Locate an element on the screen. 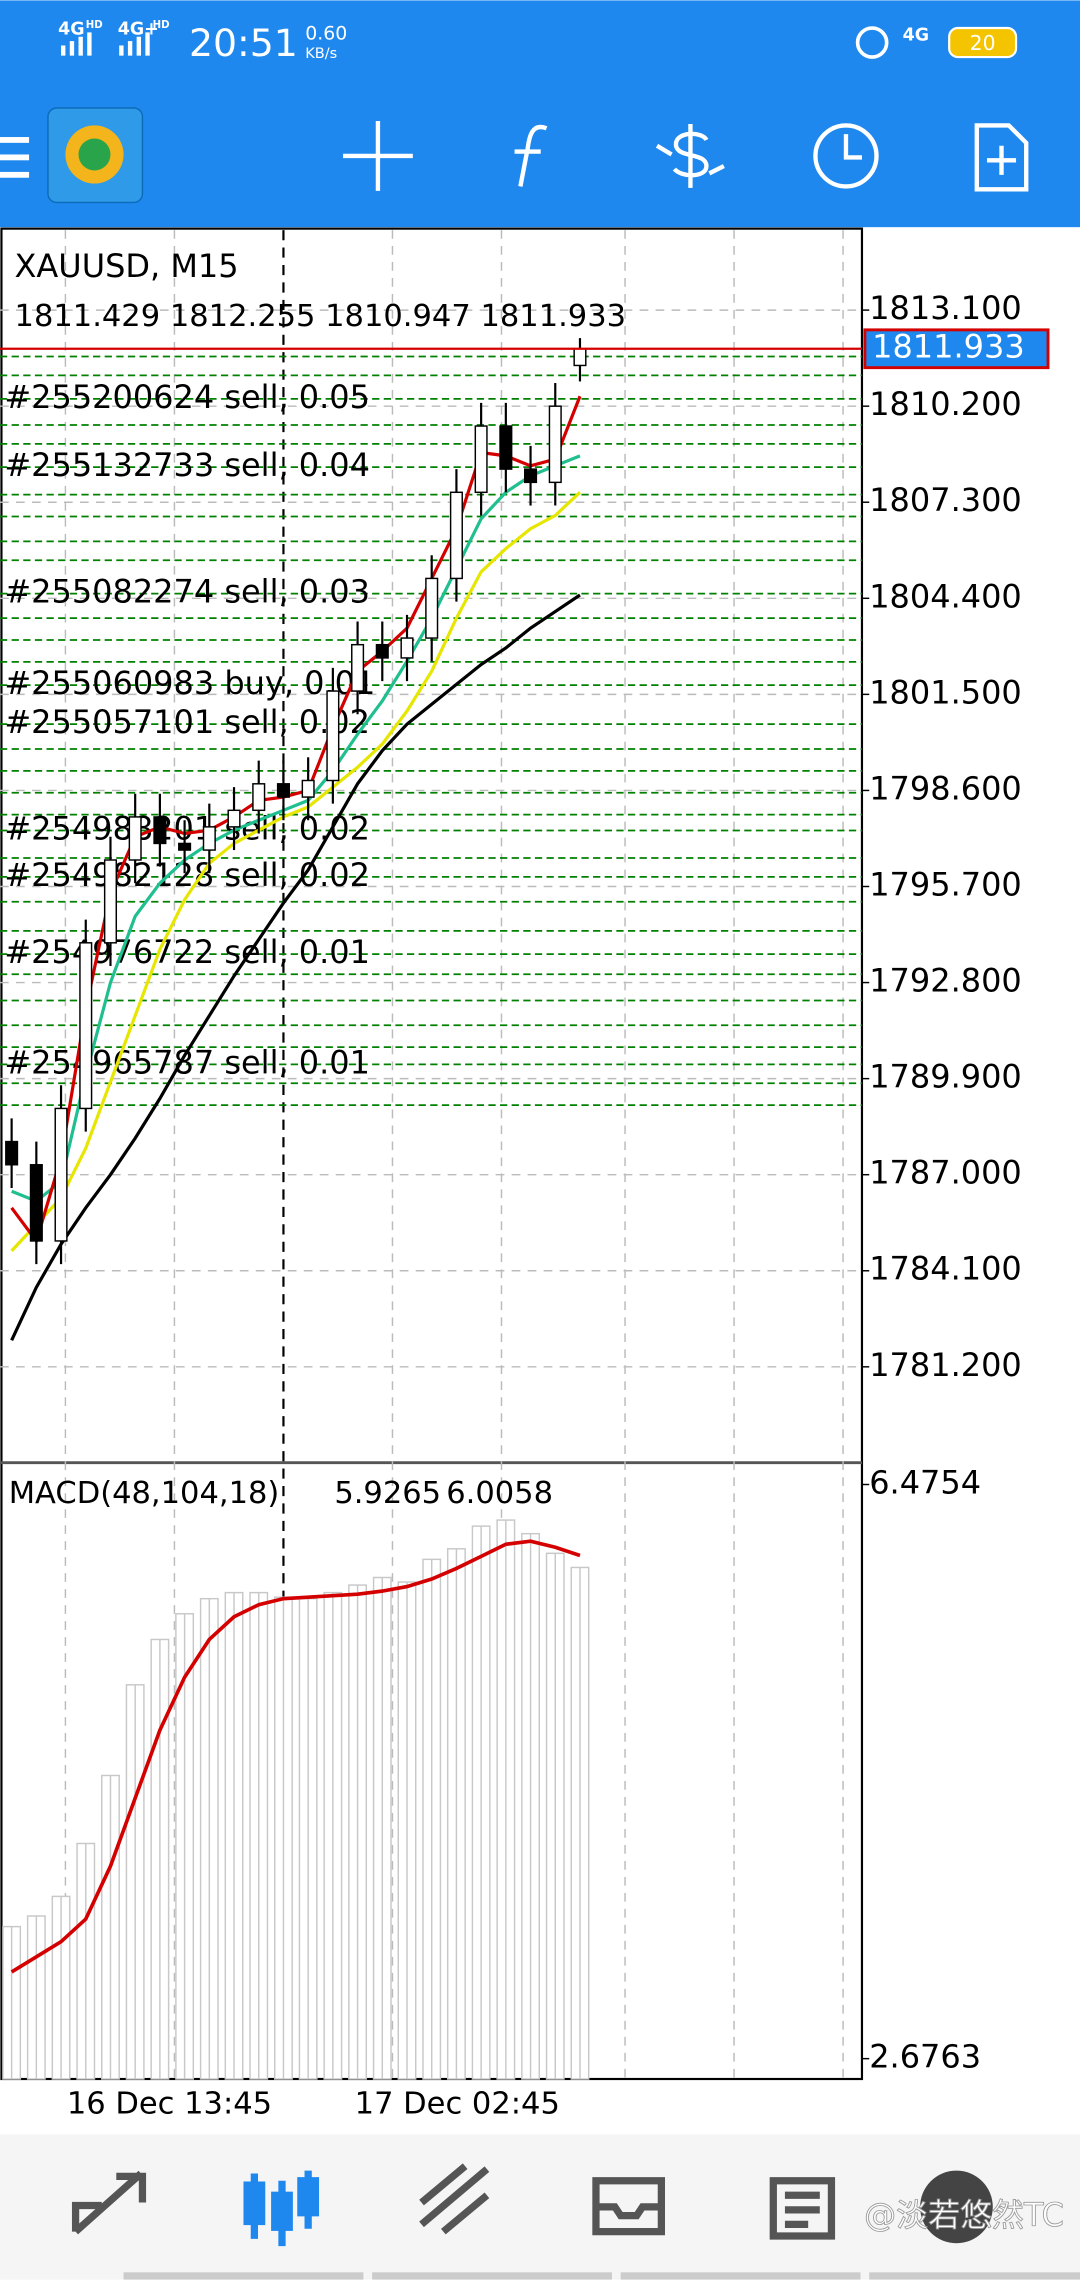  battery-level: 20 is located at coordinates (983, 43).